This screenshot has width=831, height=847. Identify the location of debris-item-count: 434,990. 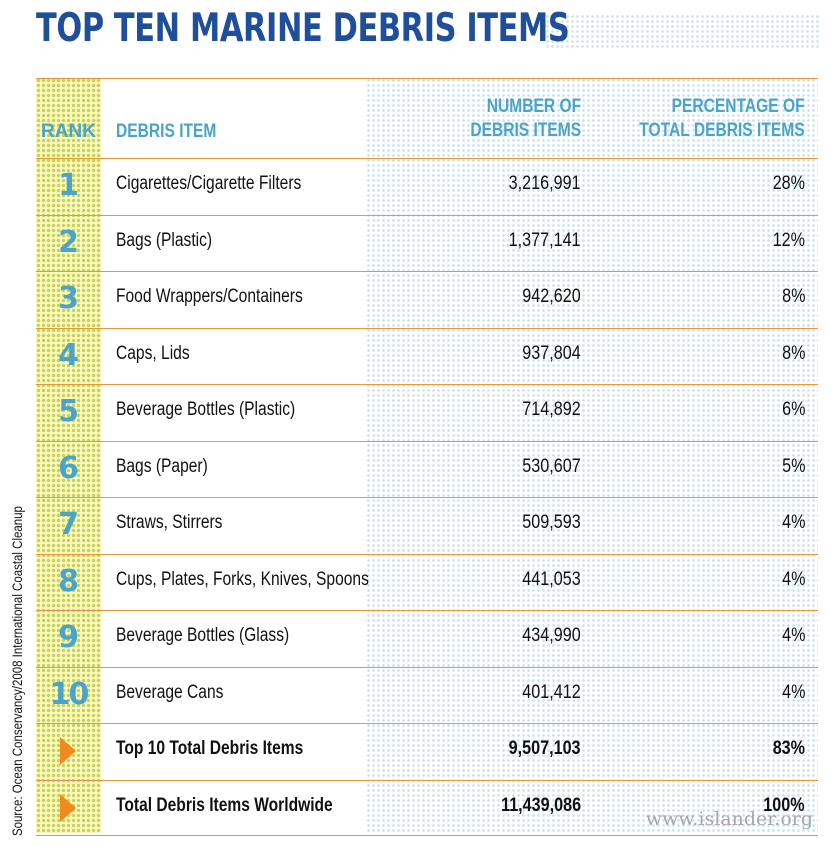
(551, 635).